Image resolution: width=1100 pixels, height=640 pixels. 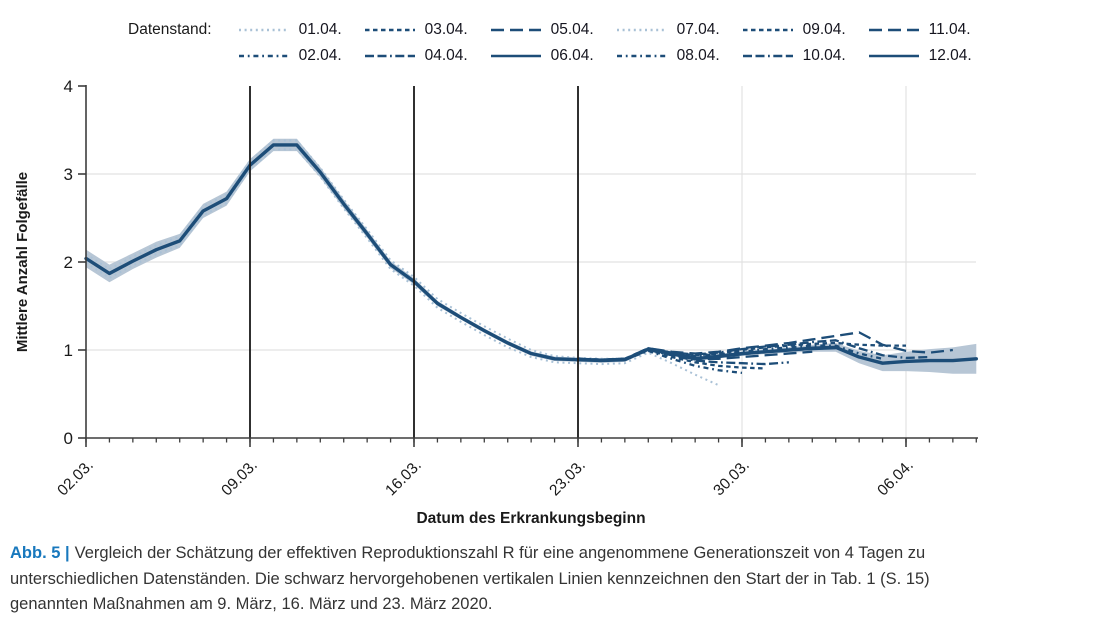 What do you see at coordinates (446, 55) in the screenshot?
I see `legend-label: 04.04.` at bounding box center [446, 55].